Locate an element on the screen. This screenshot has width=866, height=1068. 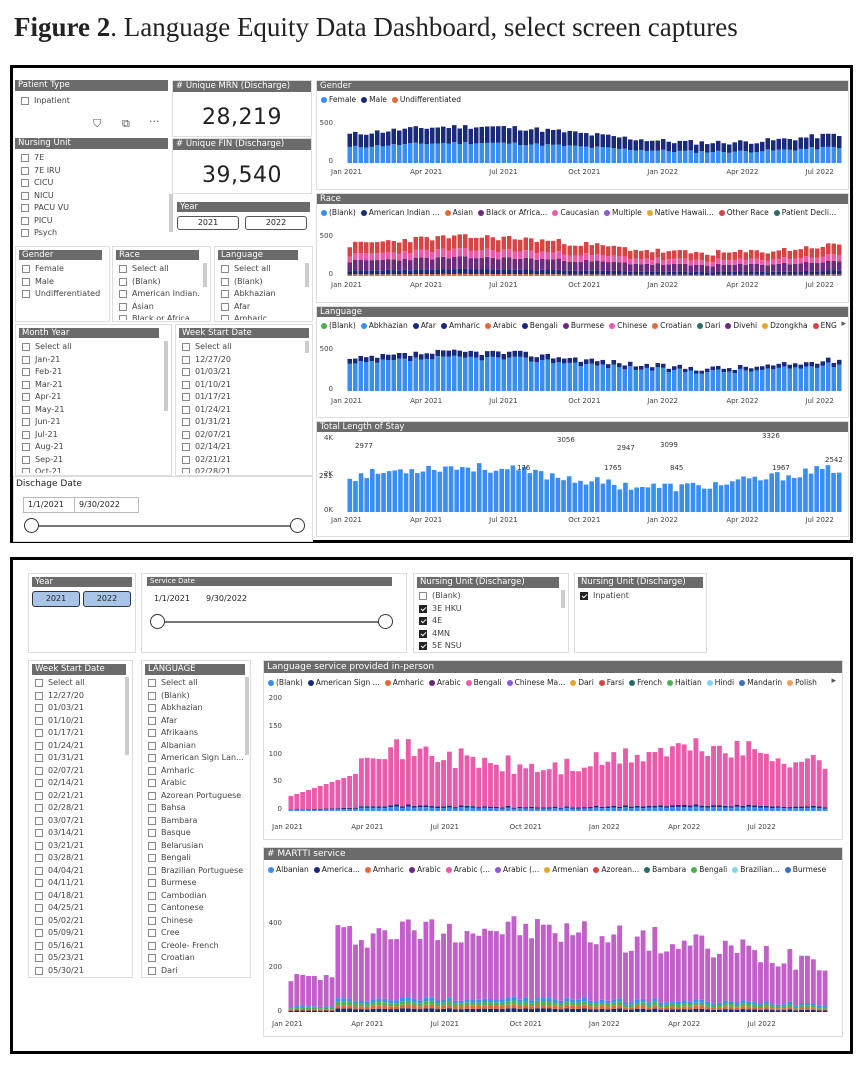
slicer-item: Mar-21 is located at coordinates (92, 385).